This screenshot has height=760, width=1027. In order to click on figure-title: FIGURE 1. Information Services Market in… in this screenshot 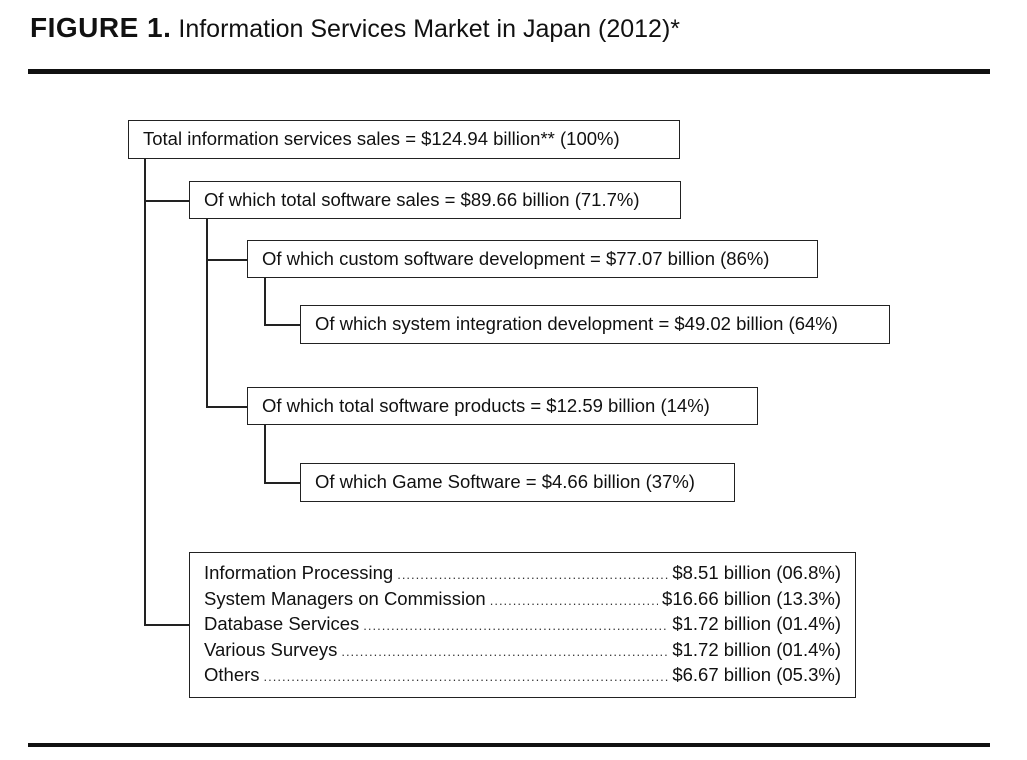, I will do `click(355, 28)`.